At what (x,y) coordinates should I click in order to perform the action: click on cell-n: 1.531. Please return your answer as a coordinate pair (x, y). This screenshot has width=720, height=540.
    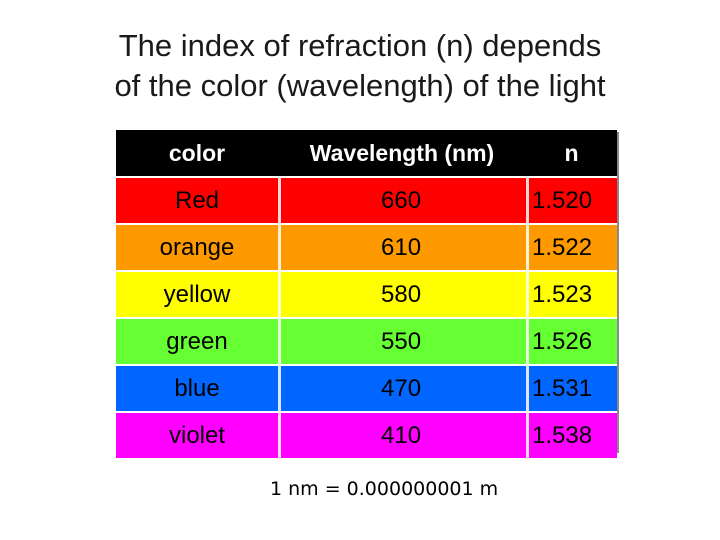
    Looking at the image, I should click on (571, 387).